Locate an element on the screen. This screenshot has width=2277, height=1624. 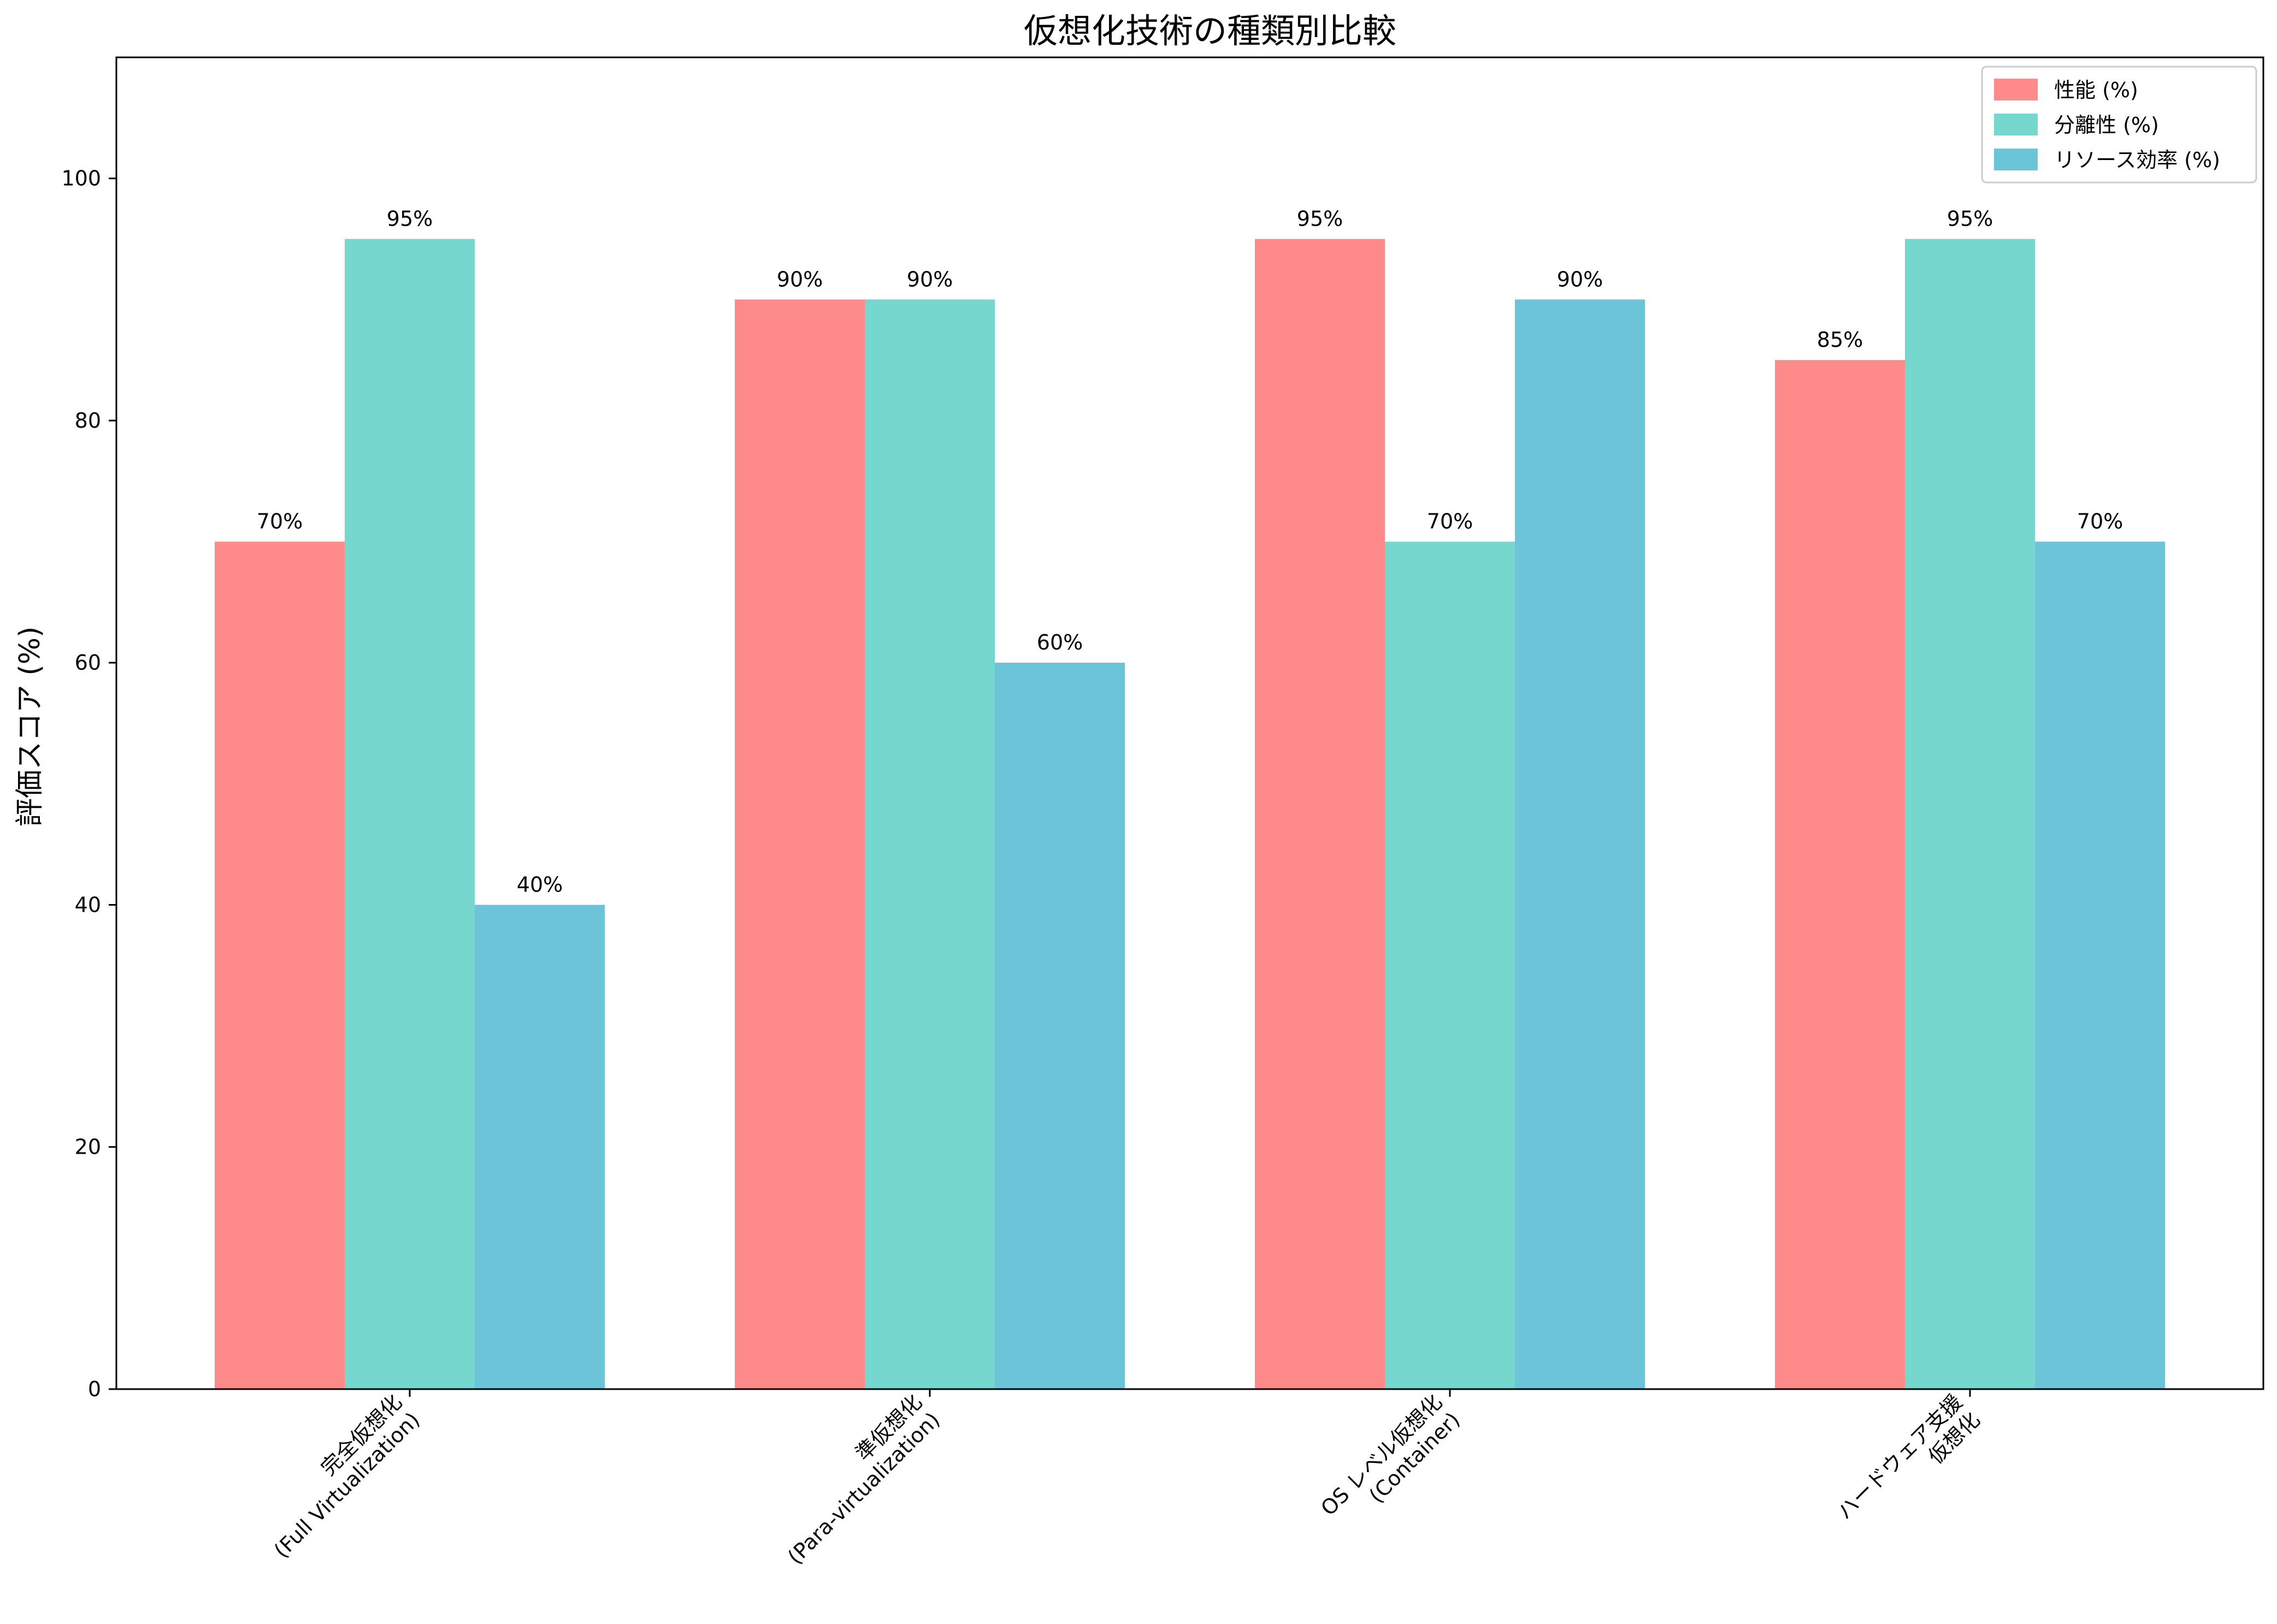
legend-label: 性能 (%) is located at coordinates (2096, 90).